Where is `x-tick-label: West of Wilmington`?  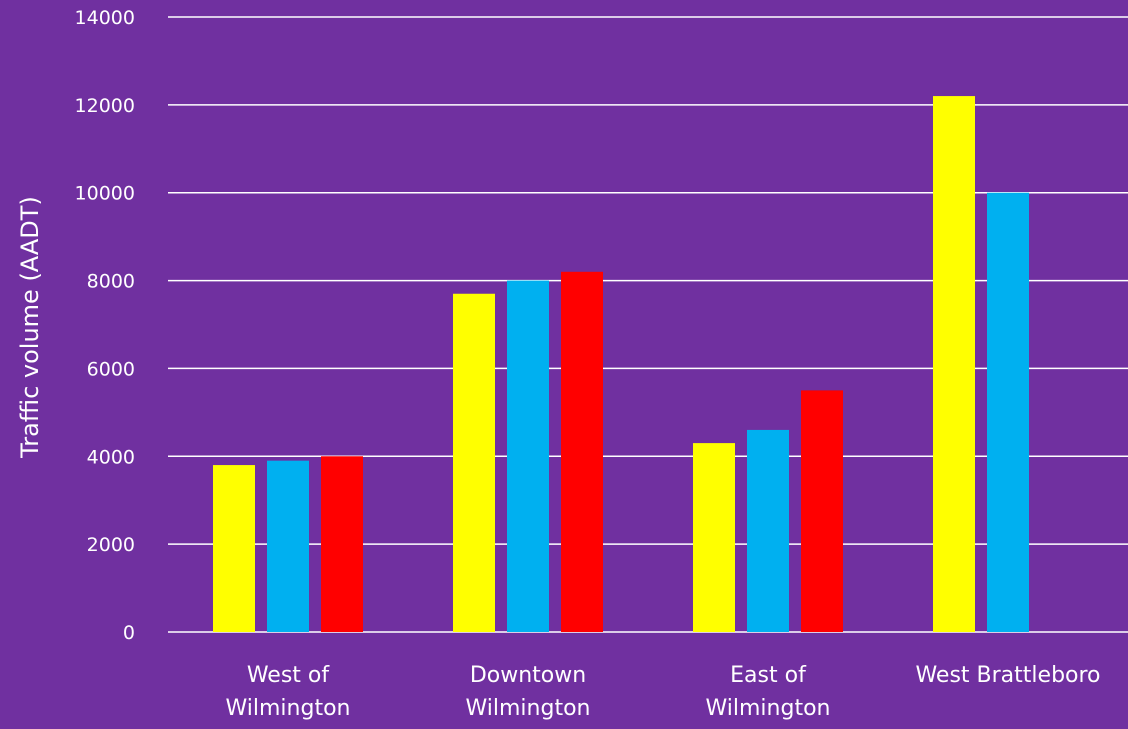 x-tick-label: West of Wilmington is located at coordinates (288, 692).